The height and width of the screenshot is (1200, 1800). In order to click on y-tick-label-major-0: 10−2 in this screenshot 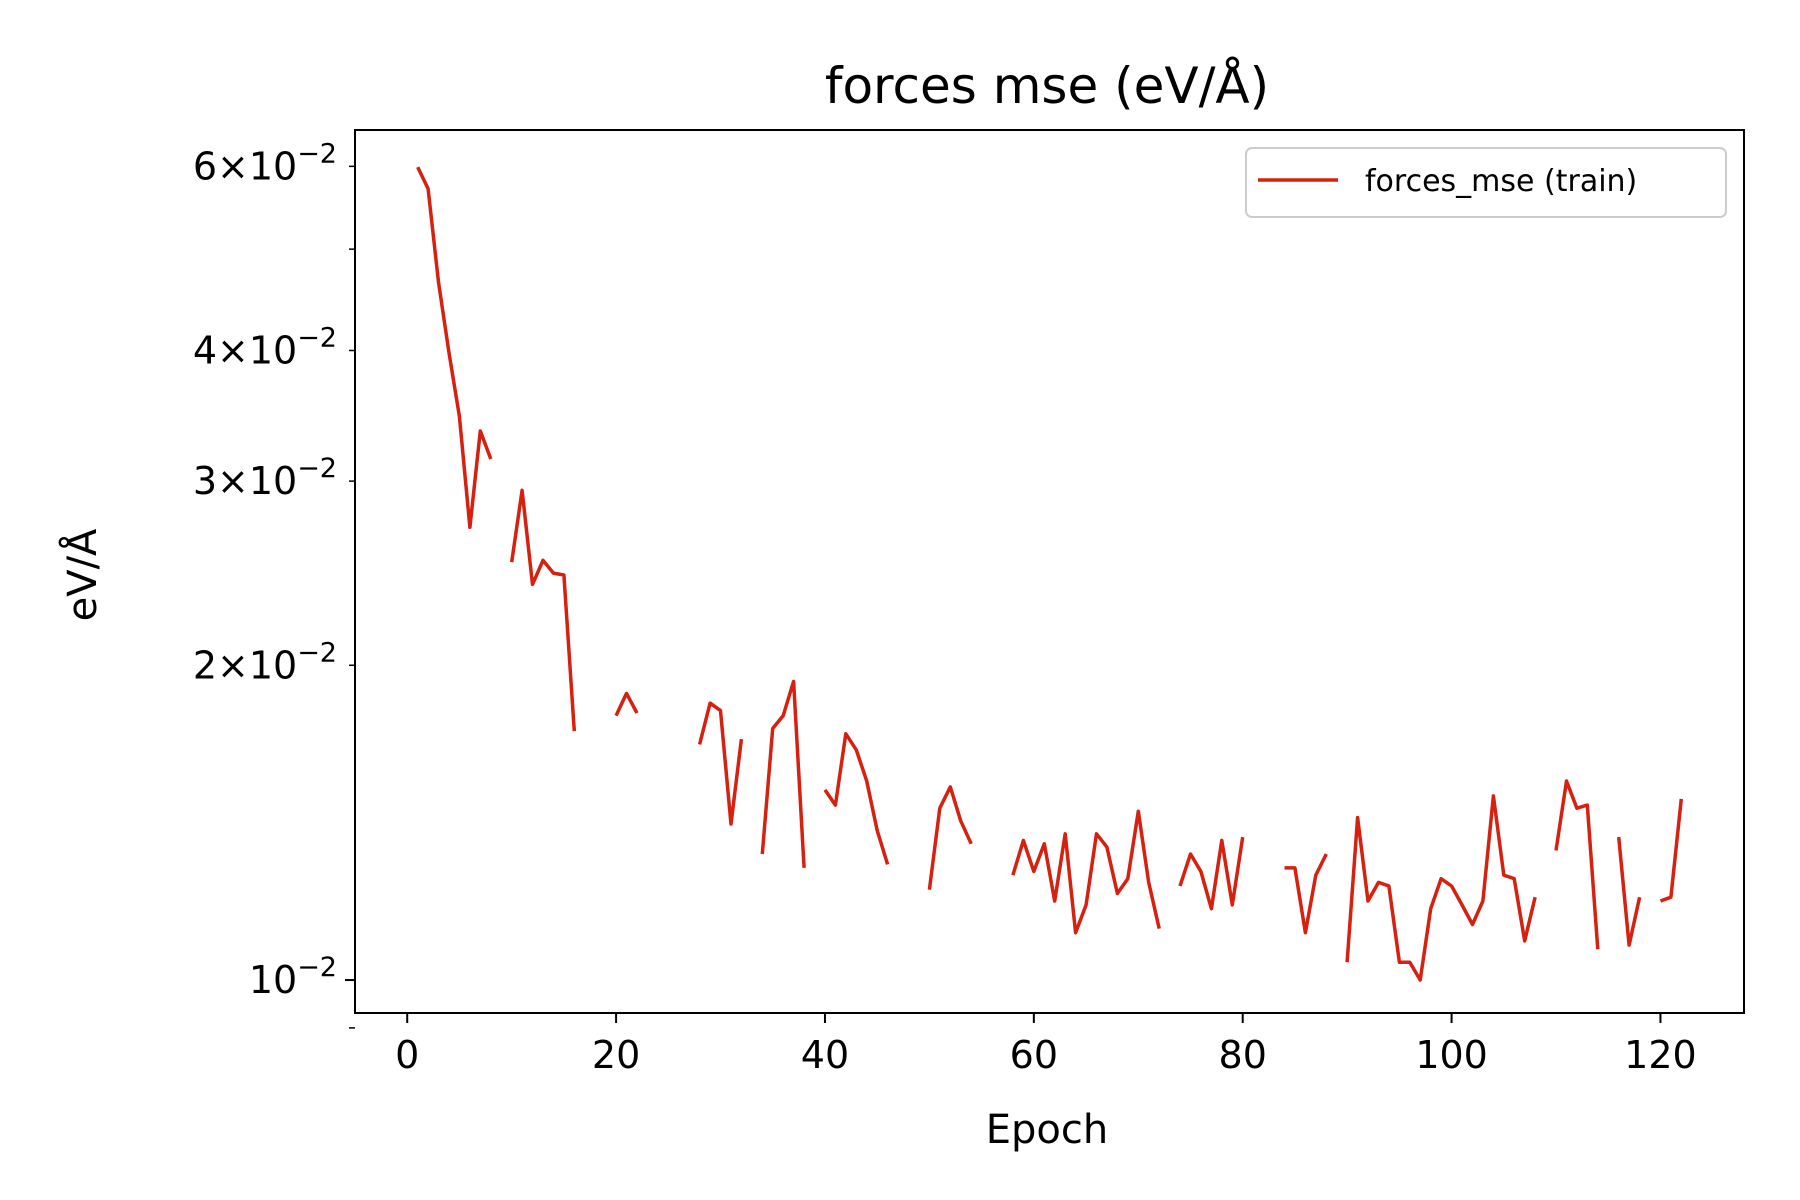, I will do `click(293, 977)`.